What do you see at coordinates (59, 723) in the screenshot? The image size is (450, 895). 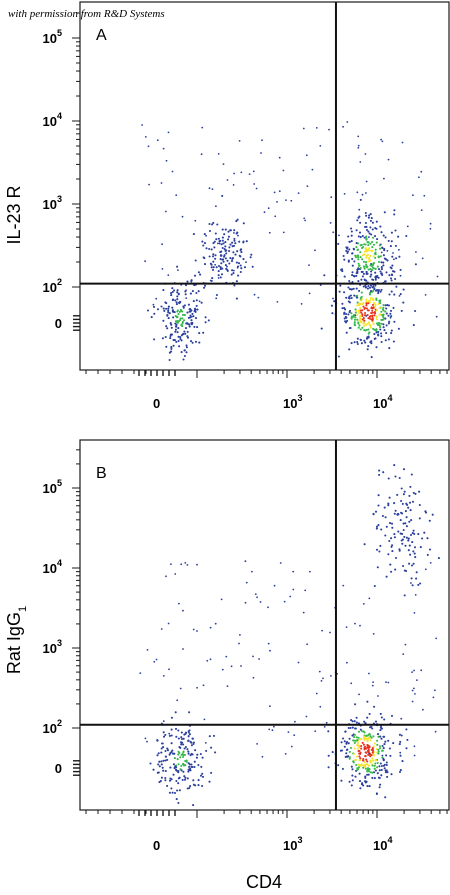 I see `y-tick-exponent: 2` at bounding box center [59, 723].